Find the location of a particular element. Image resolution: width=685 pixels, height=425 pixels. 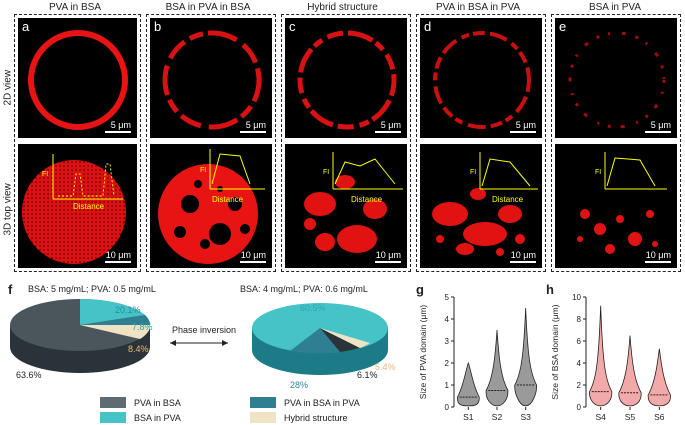

h-ytick-label-2: 4 is located at coordinates (579, 363).